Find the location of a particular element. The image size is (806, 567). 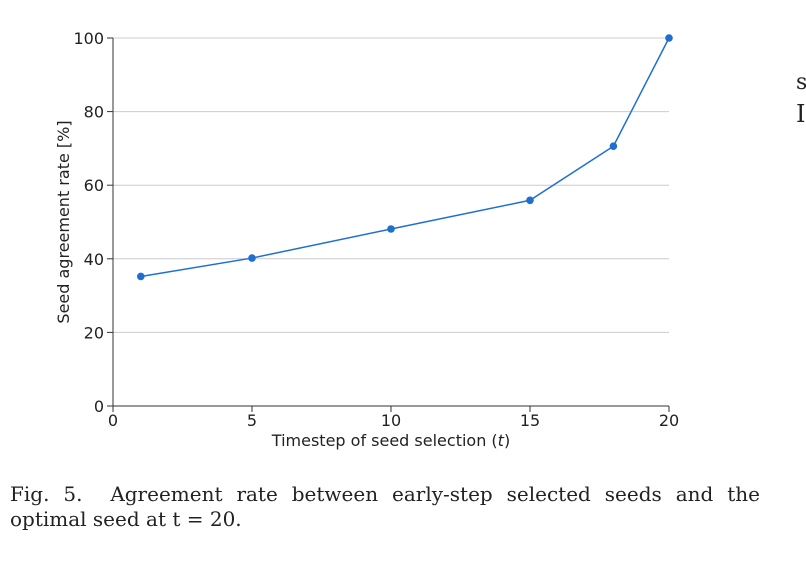

side-fragment-1: s is located at coordinates (801, 82).